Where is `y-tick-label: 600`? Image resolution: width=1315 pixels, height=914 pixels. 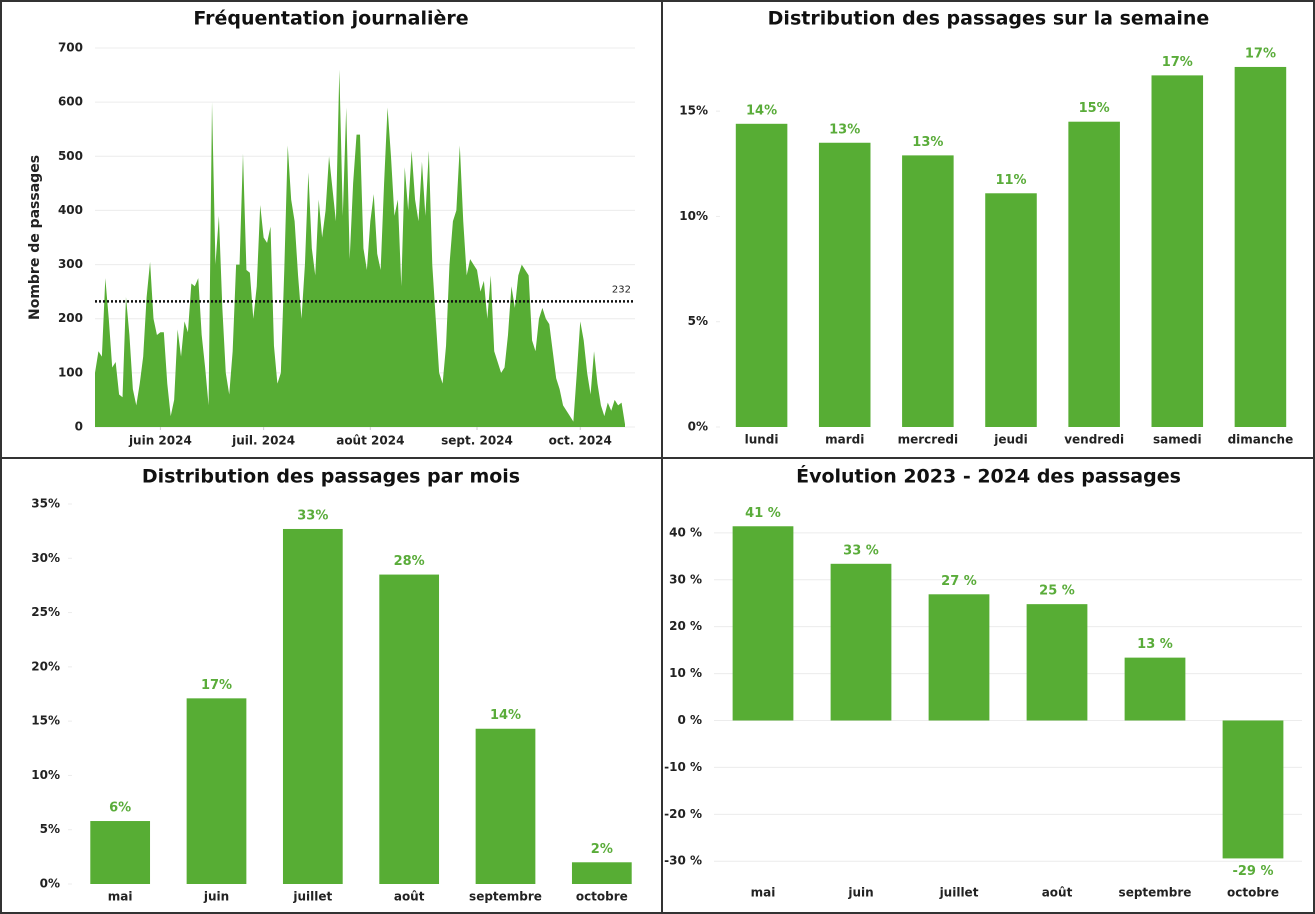 y-tick-label: 600 is located at coordinates (70, 102).